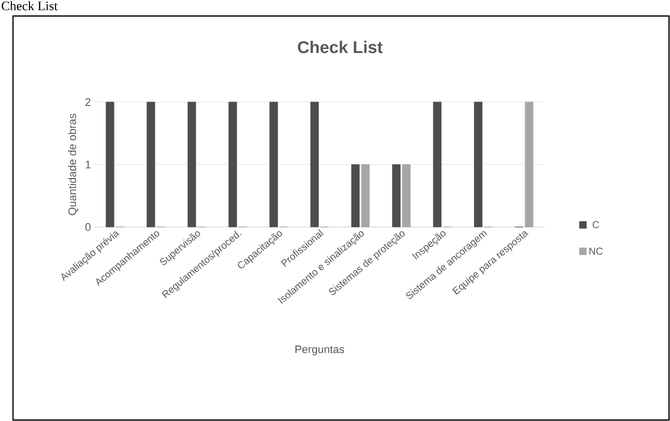  Describe the element at coordinates (73, 165) in the screenshot. I see `y-axis-title: Quantidade de obras` at that location.